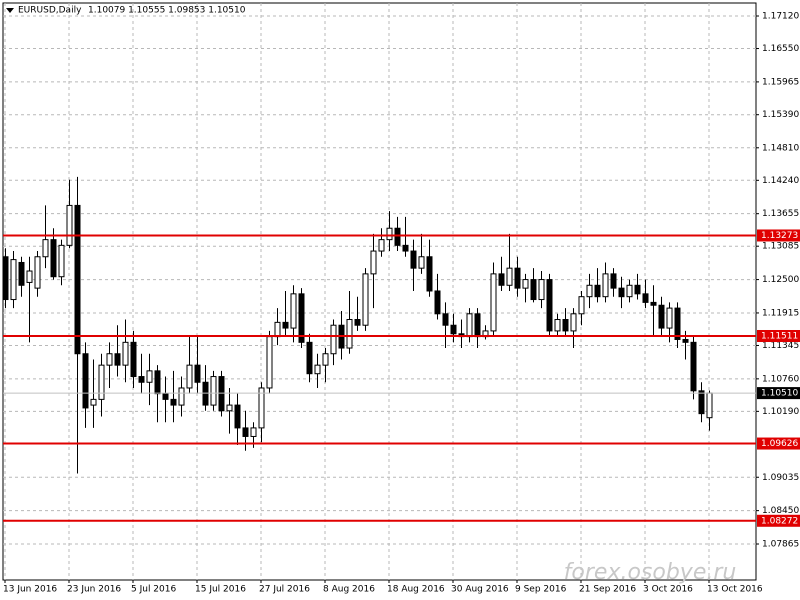 The image size is (800, 600). Describe the element at coordinates (416, 590) in the screenshot. I see `x-tick-label: 18 Aug 2016` at that location.